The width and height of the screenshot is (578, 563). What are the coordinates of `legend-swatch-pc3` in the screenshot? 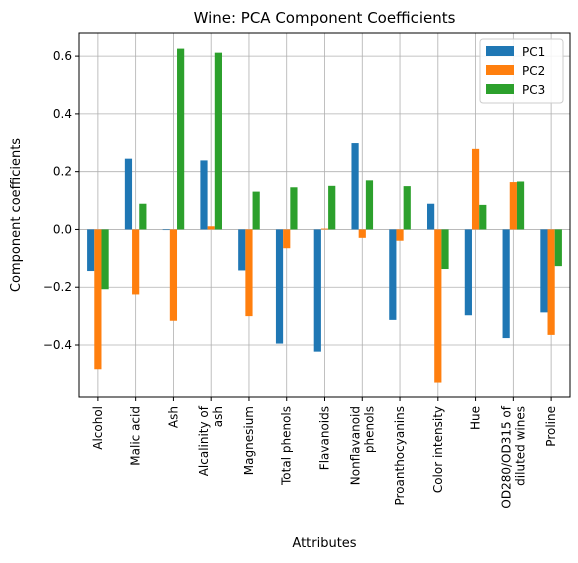 It's located at (500, 89).